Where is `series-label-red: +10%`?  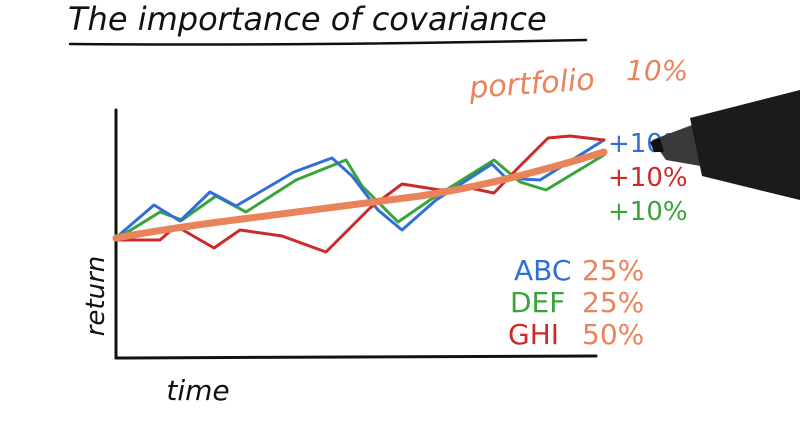
series-label-red: +10% is located at coordinates (648, 178).